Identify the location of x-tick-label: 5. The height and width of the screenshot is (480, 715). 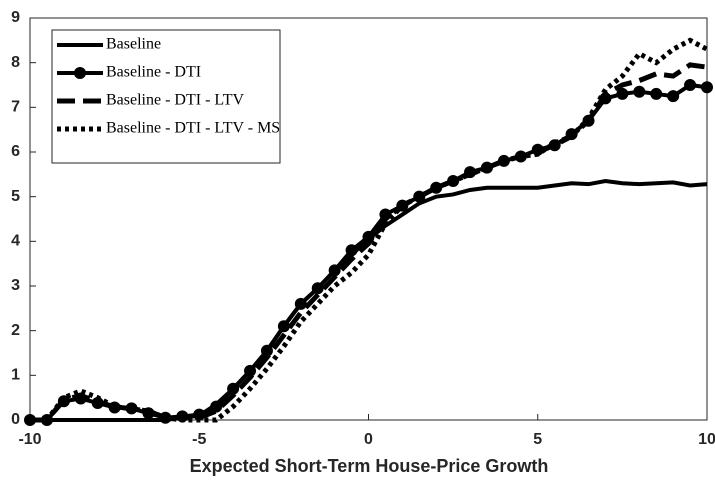
(537, 439).